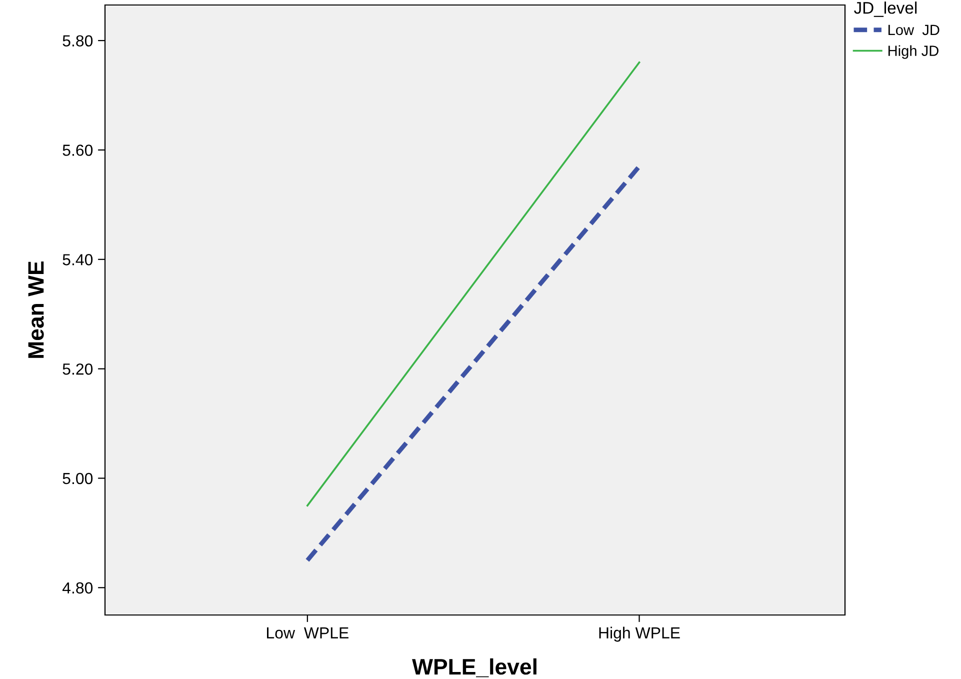 Image resolution: width=961 pixels, height=679 pixels. What do you see at coordinates (77, 150) in the screenshot?
I see `y-tick-label: 5.60` at bounding box center [77, 150].